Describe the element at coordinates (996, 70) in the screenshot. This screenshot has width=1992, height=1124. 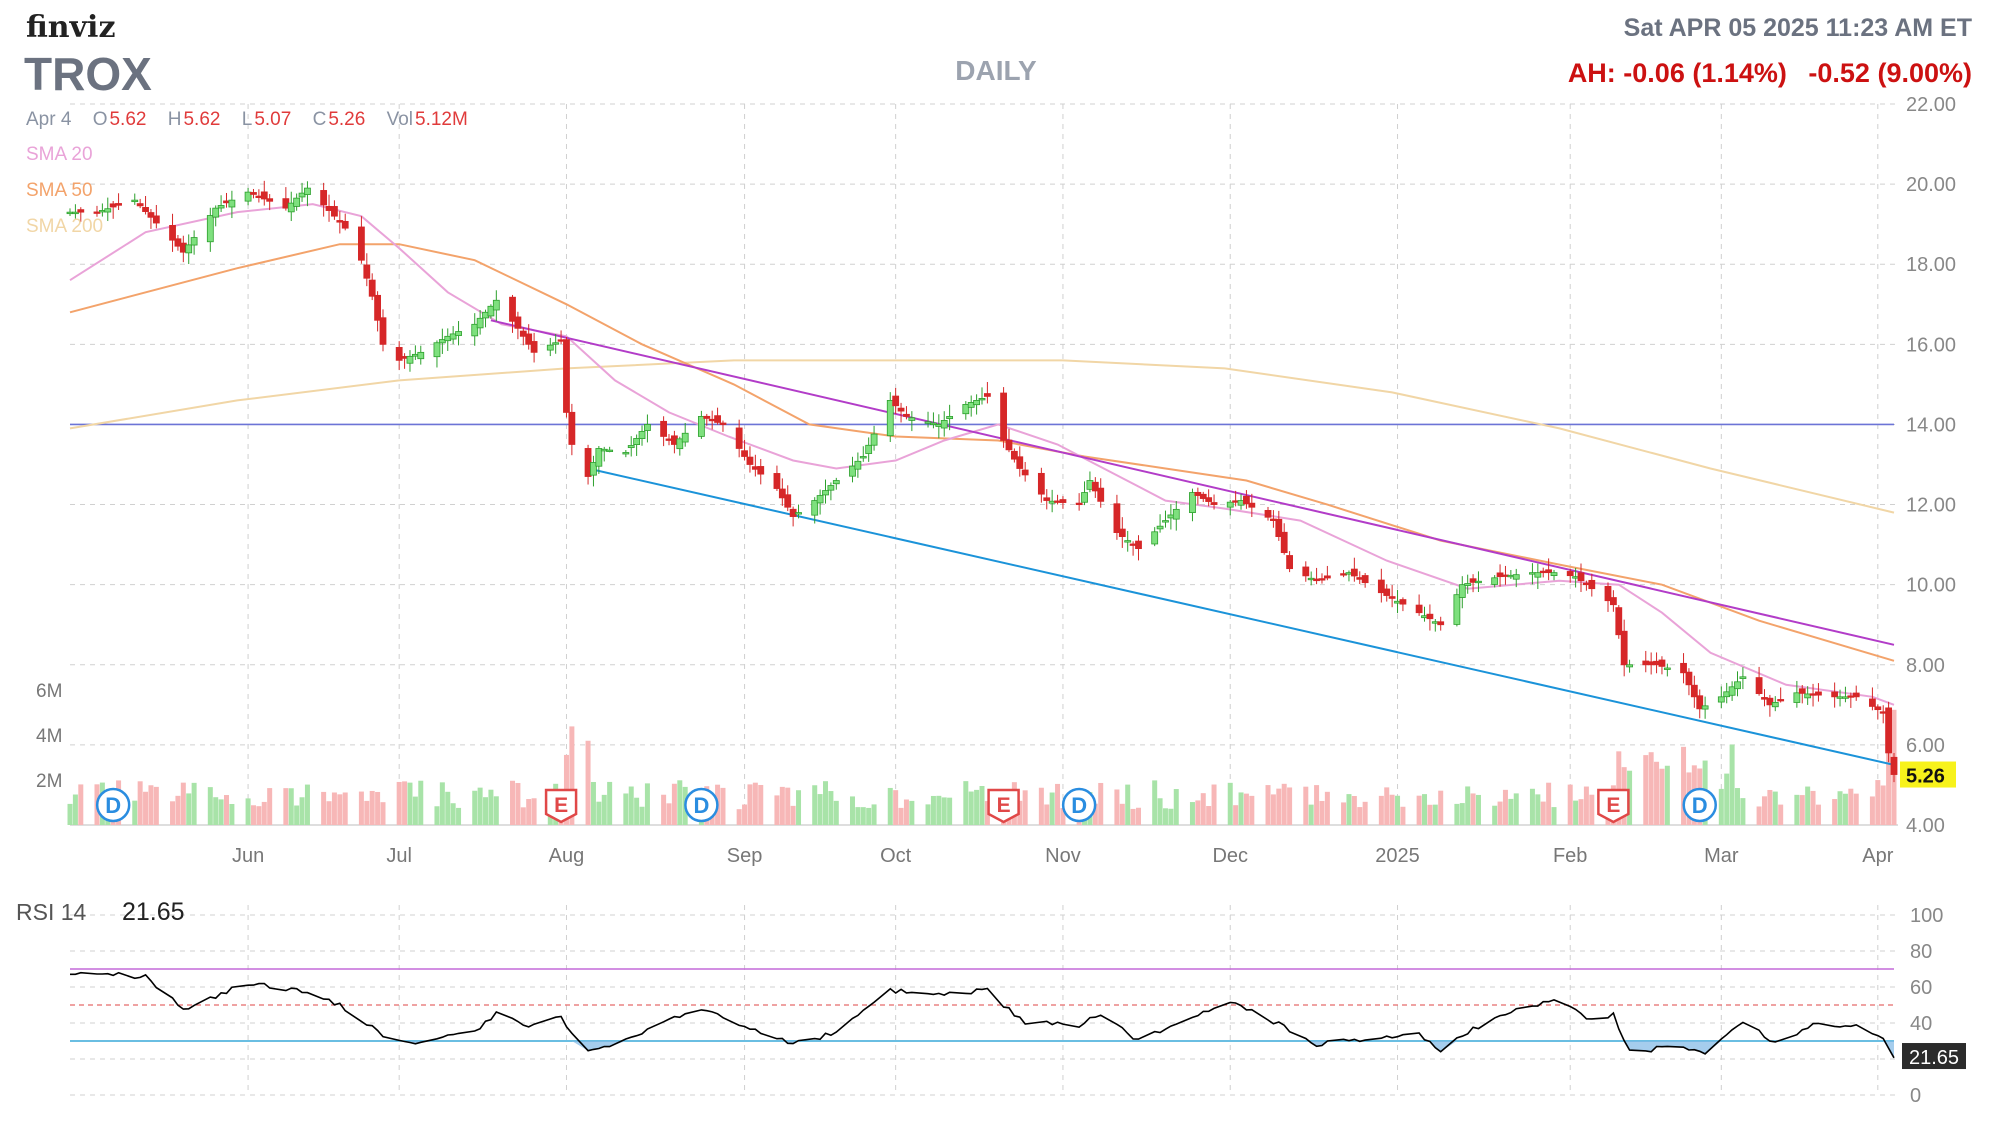
I see `timeframe-label: DAILY` at that location.